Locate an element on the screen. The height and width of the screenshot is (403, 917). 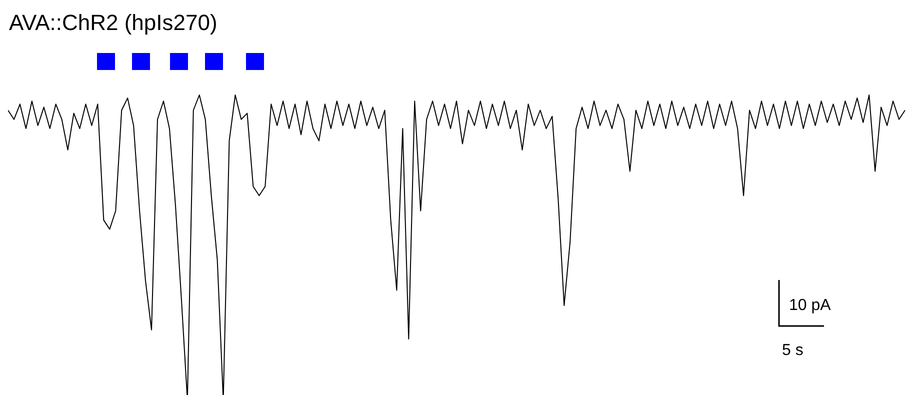
annotation: 10 pA is located at coordinates (810, 305).